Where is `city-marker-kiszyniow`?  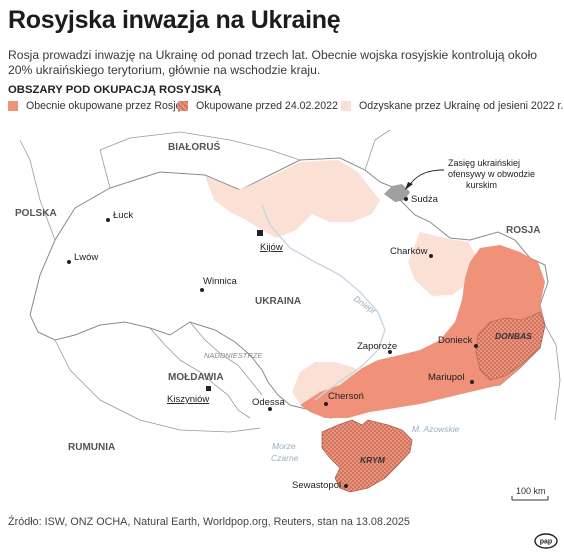
city-marker-kiszyniow is located at coordinates (208, 388).